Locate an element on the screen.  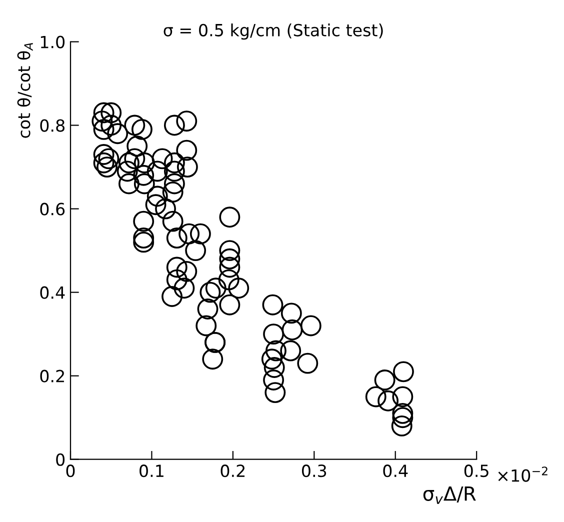
y-tick-label: 0.2 is located at coordinates (52, 376).